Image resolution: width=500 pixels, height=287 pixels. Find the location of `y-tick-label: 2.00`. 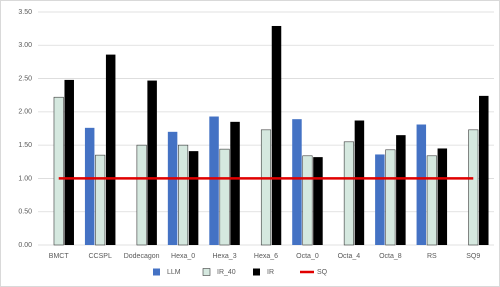

y-tick-label: 2.00 is located at coordinates (25, 112).